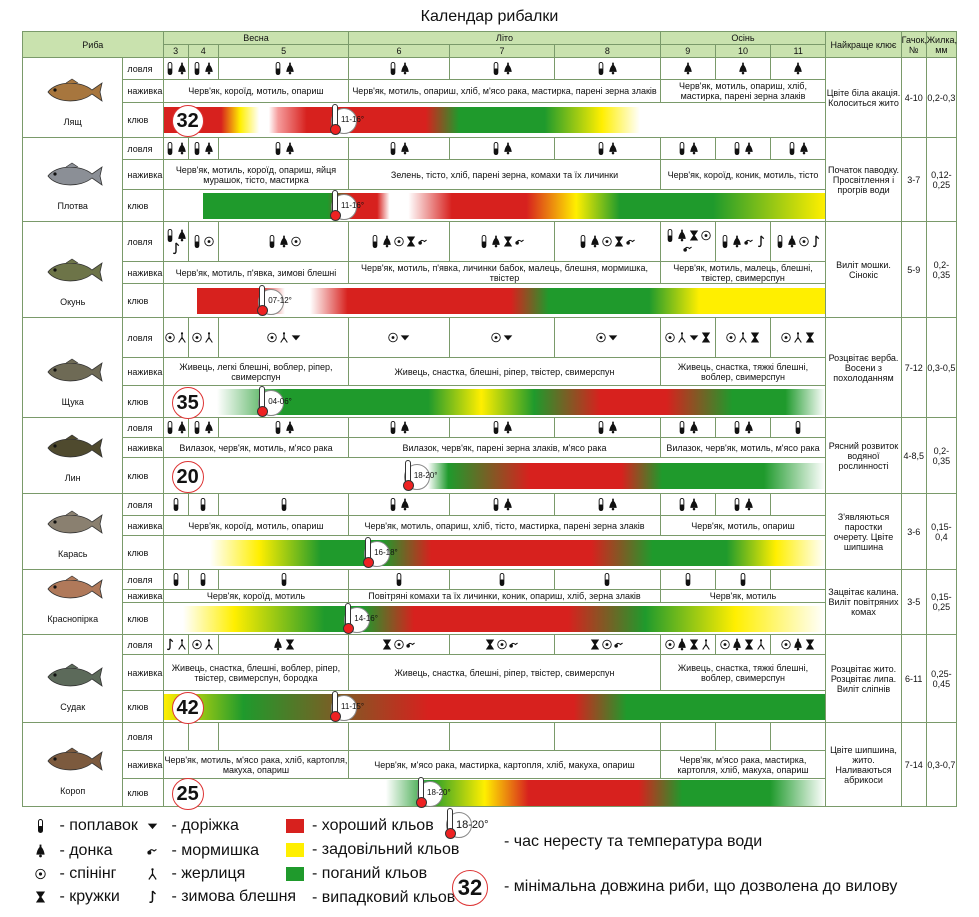  I want to click on fish-cell: Окунь, so click(72, 269).